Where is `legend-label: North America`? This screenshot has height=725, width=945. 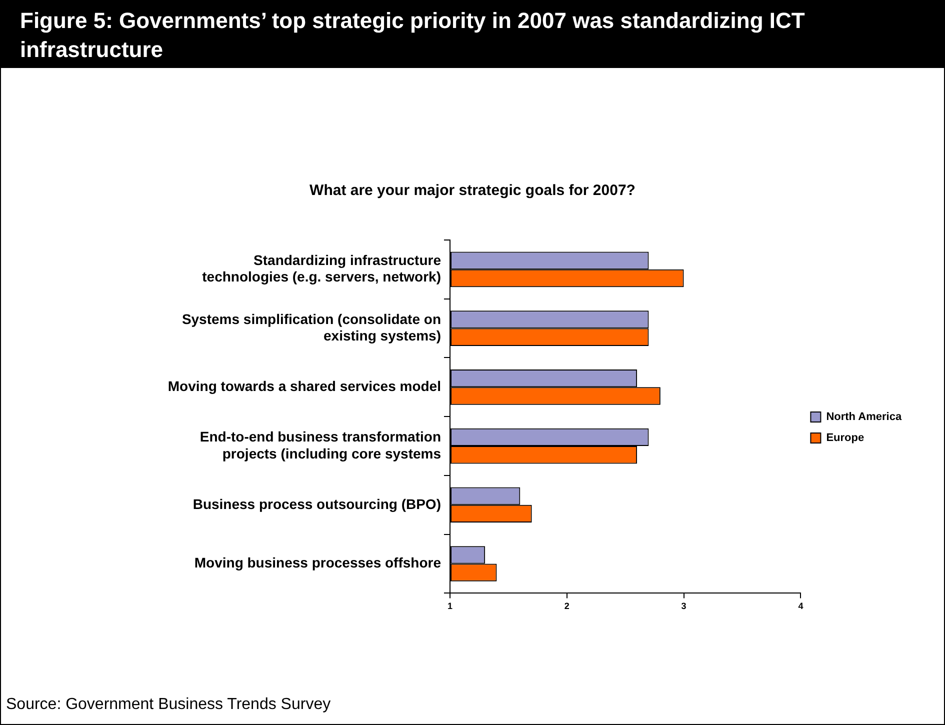 legend-label: North America is located at coordinates (864, 417).